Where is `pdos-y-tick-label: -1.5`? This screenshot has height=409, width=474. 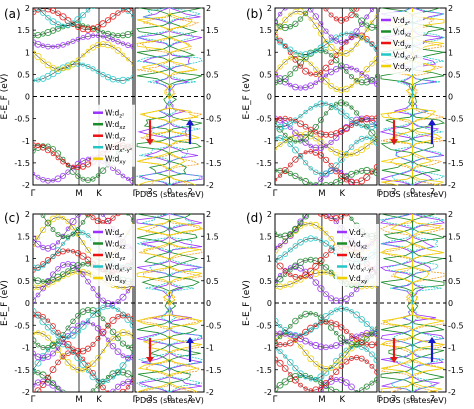 pdos-y-tick-label: -1.5 is located at coordinates (214, 163).